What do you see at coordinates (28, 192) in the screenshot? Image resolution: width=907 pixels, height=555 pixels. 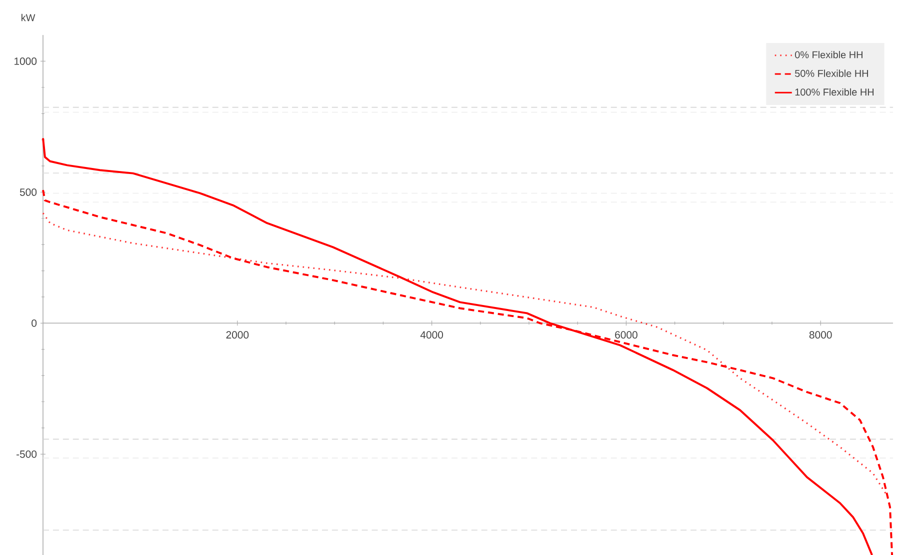 I see `y-tick-label: 500` at bounding box center [28, 192].